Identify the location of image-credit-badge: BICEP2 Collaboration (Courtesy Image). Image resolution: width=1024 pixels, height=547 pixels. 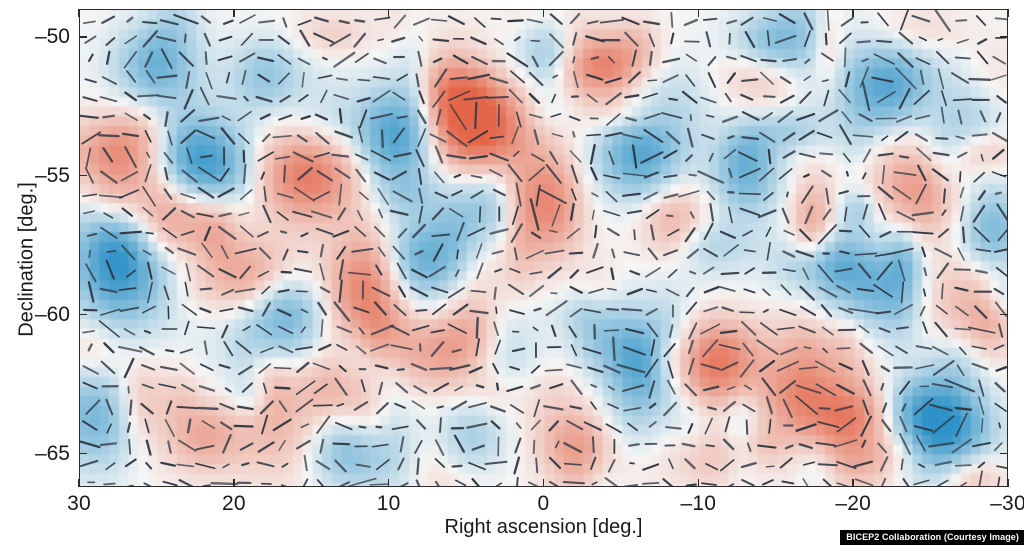
(932, 537).